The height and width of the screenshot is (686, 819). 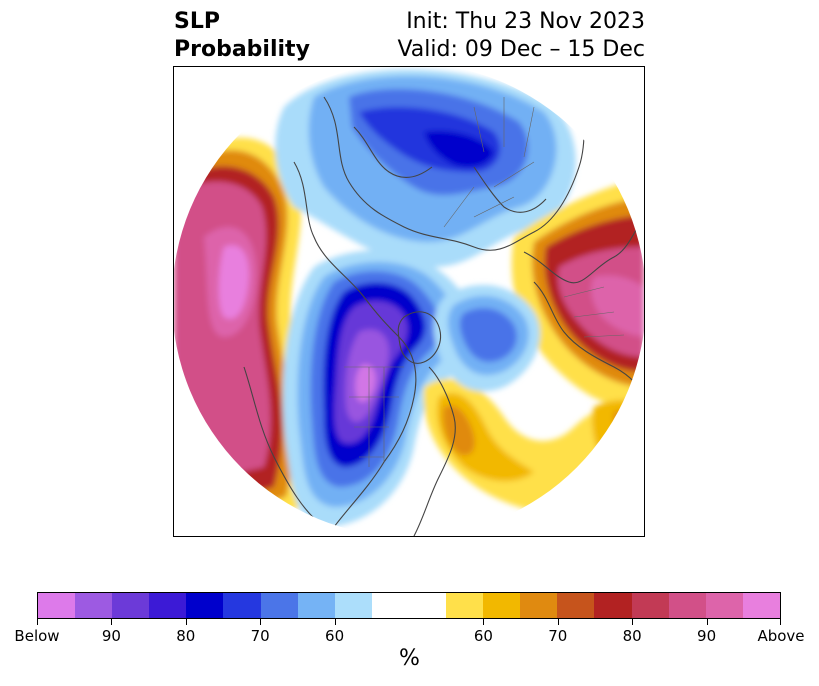 What do you see at coordinates (577, 292) in the screenshot?
I see `siberia-above-region` at bounding box center [577, 292].